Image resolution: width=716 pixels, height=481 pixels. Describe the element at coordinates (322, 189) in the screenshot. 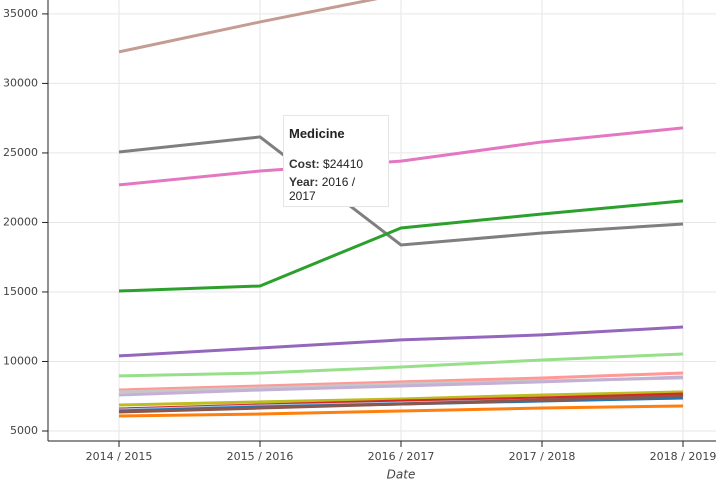

I see `tooltip-value: 2016 / 2017` at that location.